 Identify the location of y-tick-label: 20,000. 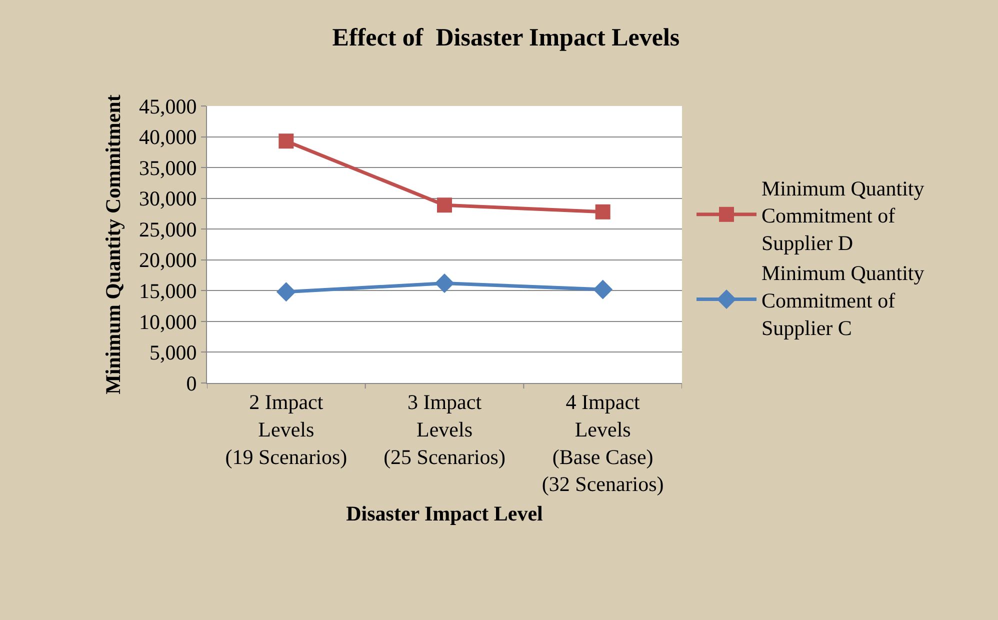
(168, 260).